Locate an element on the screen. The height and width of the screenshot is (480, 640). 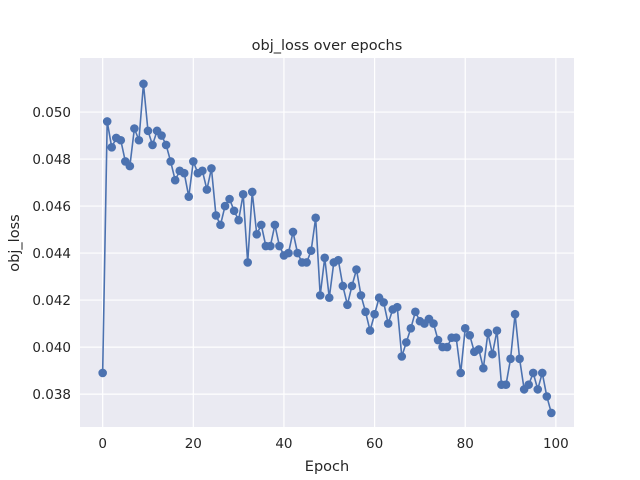
y-tick-label: 0.050 is located at coordinates (51, 113).